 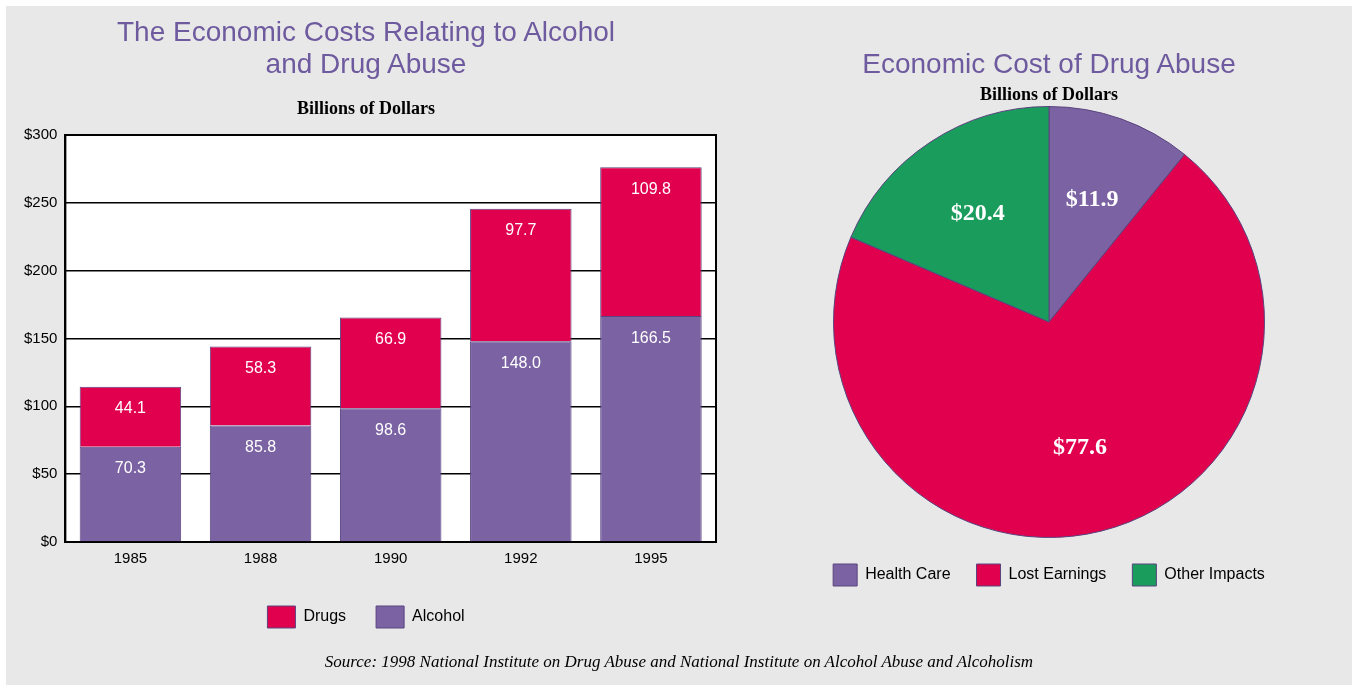 What do you see at coordinates (40, 201) in the screenshot?
I see `y-tick-label: $250` at bounding box center [40, 201].